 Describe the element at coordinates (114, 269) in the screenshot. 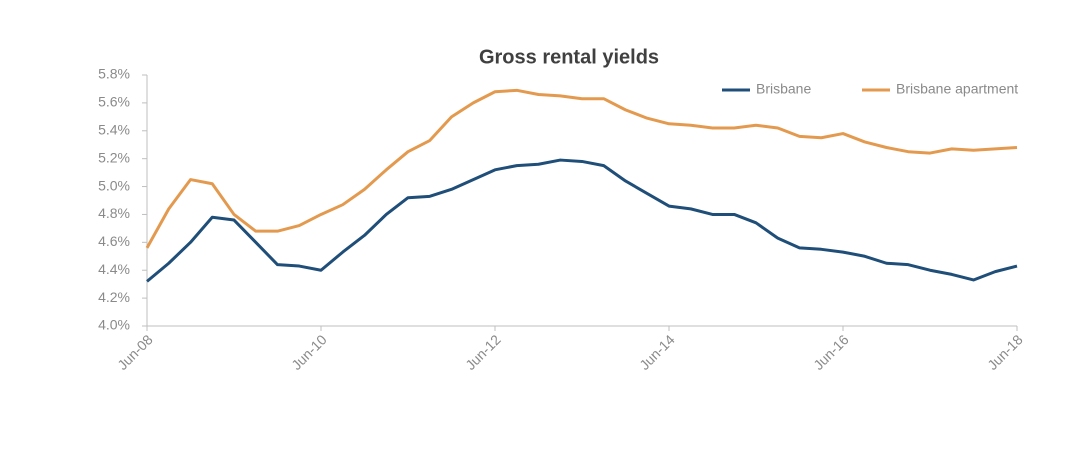

I see `y-tick-label: 4.4%` at that location.